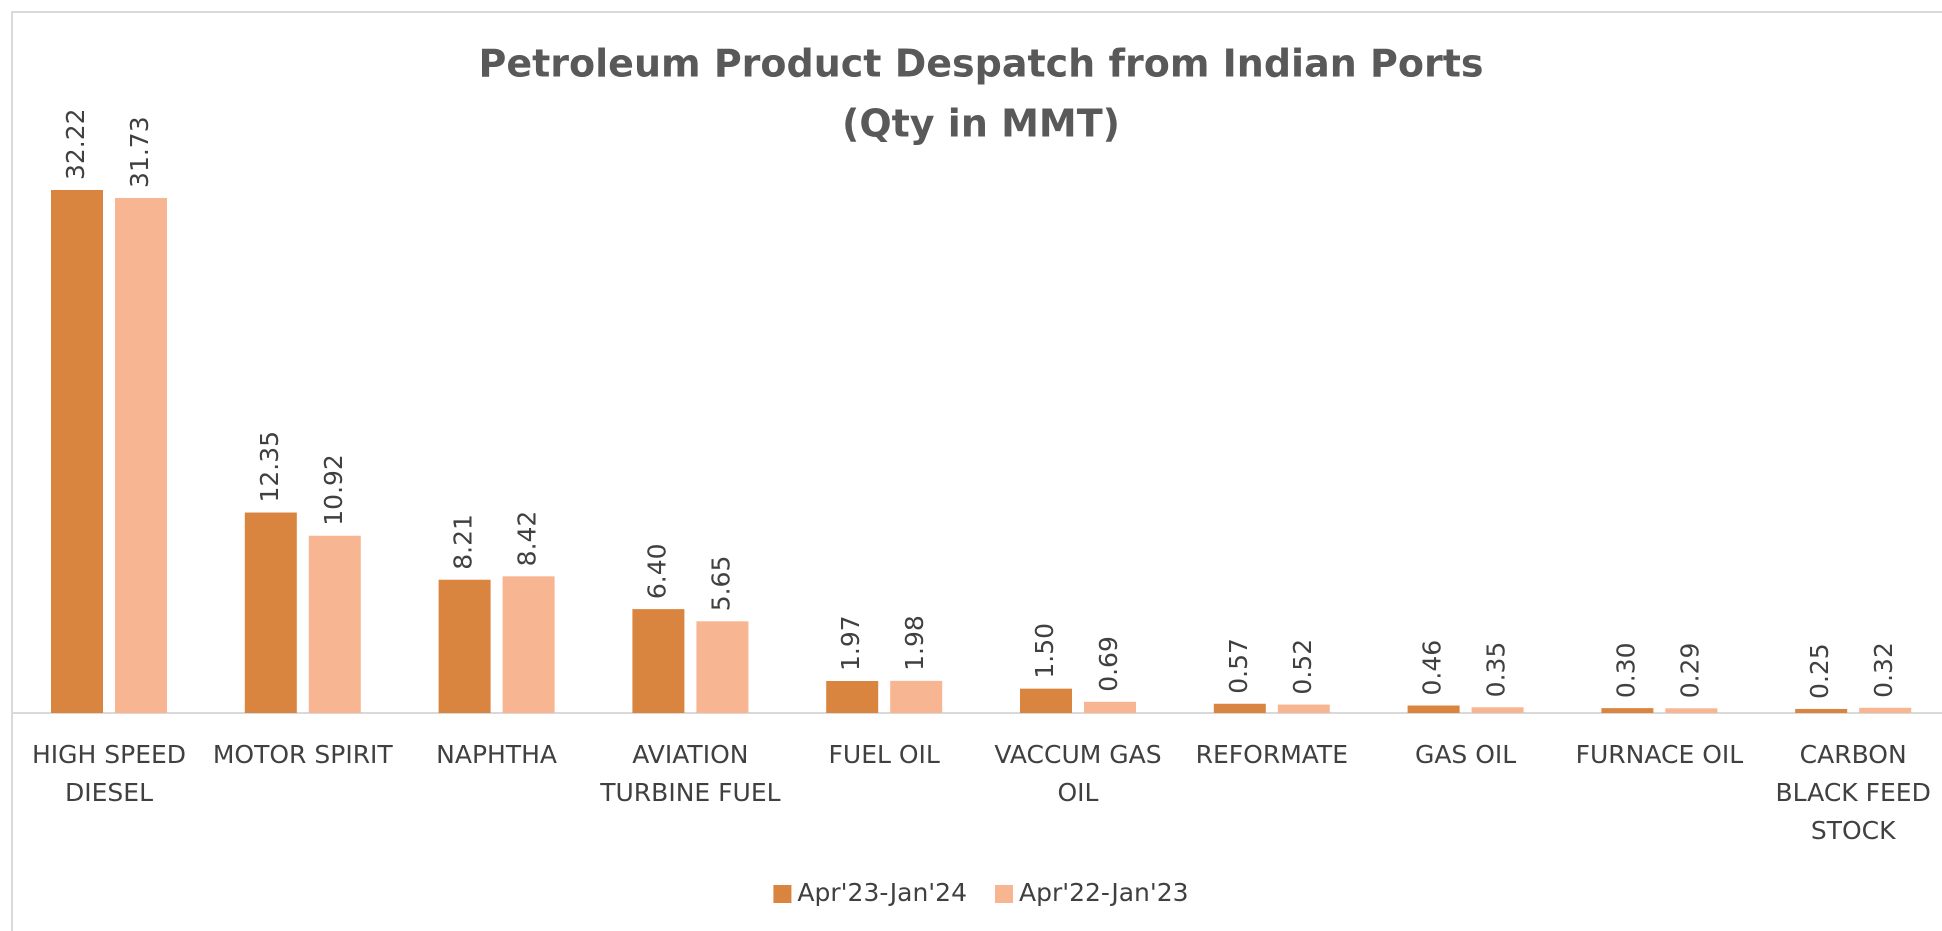  I want to click on data-label: 6.40, so click(656, 571).